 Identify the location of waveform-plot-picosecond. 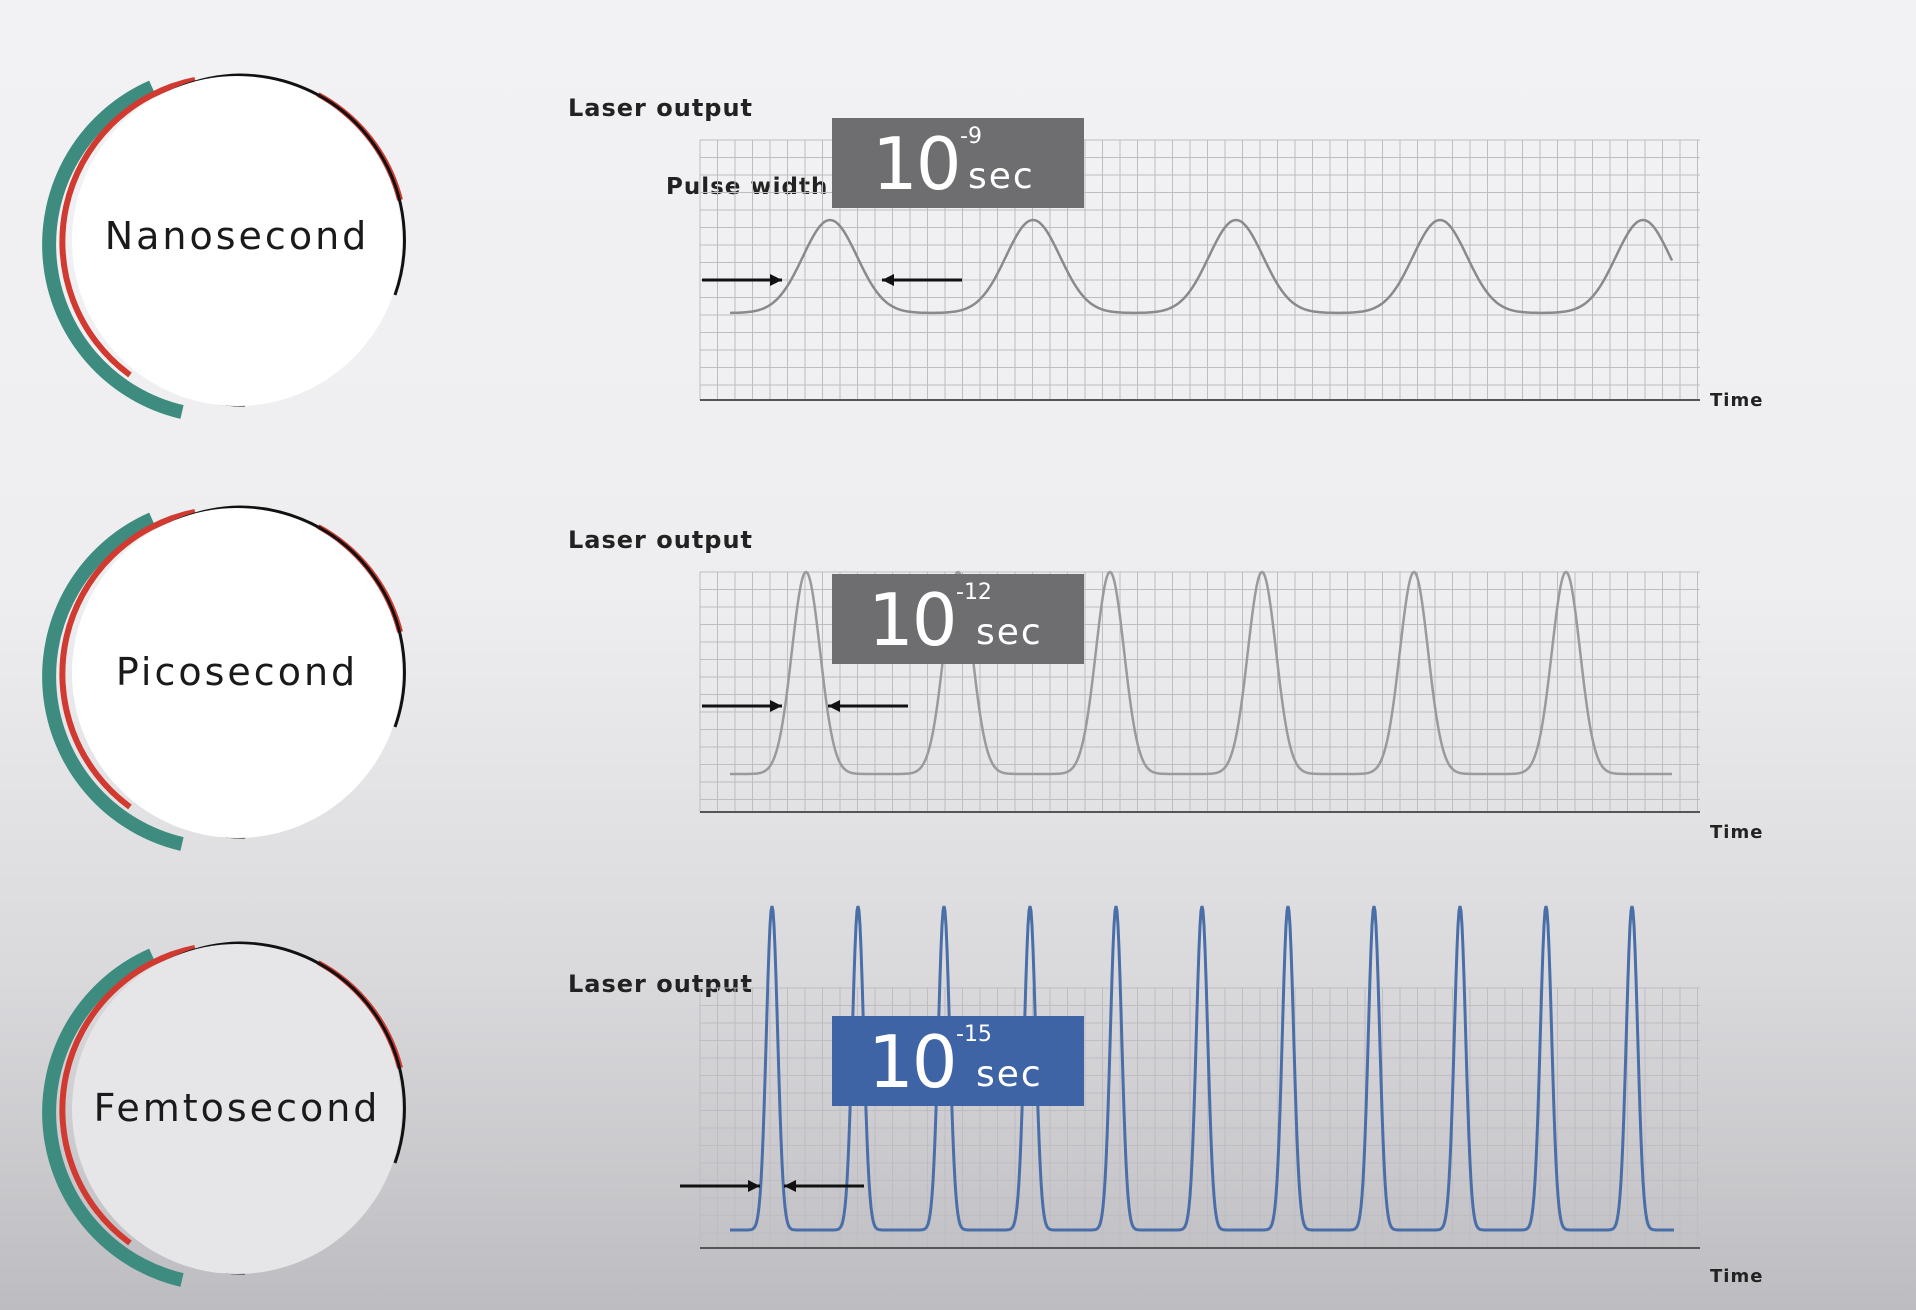
(1199, 691).